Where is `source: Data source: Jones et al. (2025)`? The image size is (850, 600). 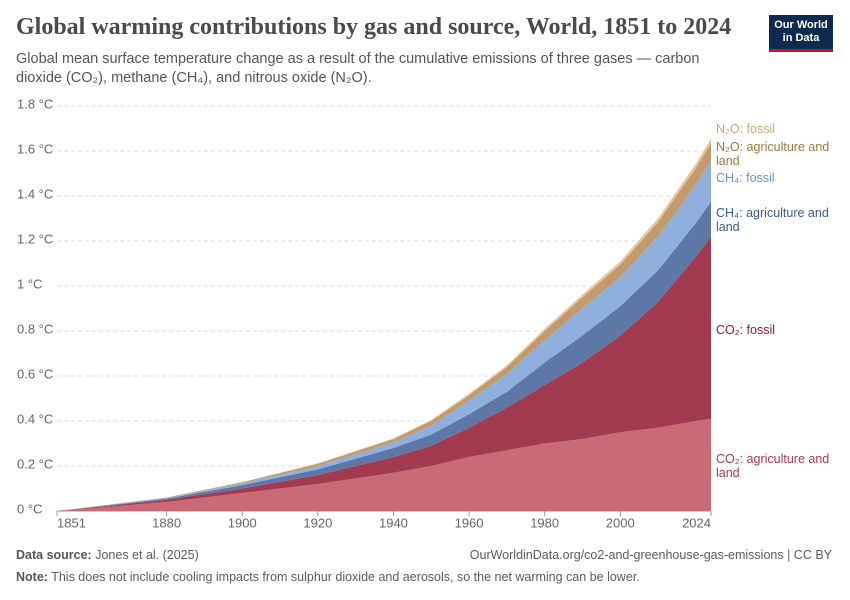 source: Data source: Jones et al. (2025) is located at coordinates (107, 555).